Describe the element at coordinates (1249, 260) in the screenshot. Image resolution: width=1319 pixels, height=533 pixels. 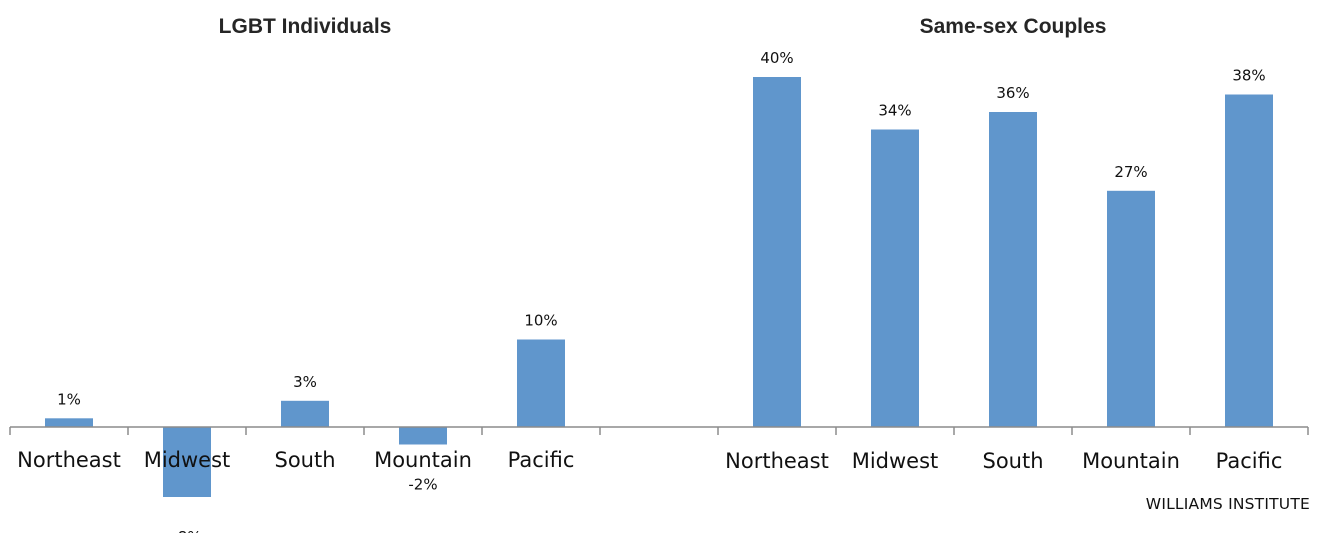
I see `bar-couples-pacific` at that location.